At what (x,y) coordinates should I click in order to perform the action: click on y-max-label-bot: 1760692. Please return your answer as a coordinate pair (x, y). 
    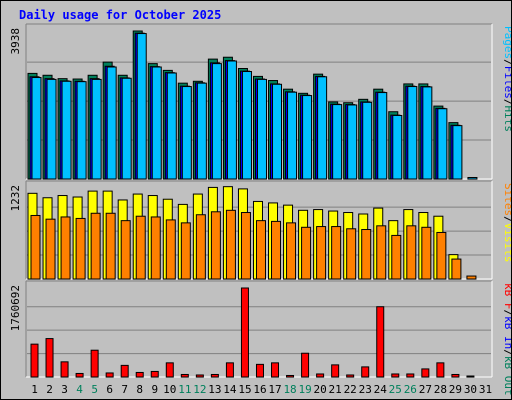
    Looking at the image, I should click on (15, 308).